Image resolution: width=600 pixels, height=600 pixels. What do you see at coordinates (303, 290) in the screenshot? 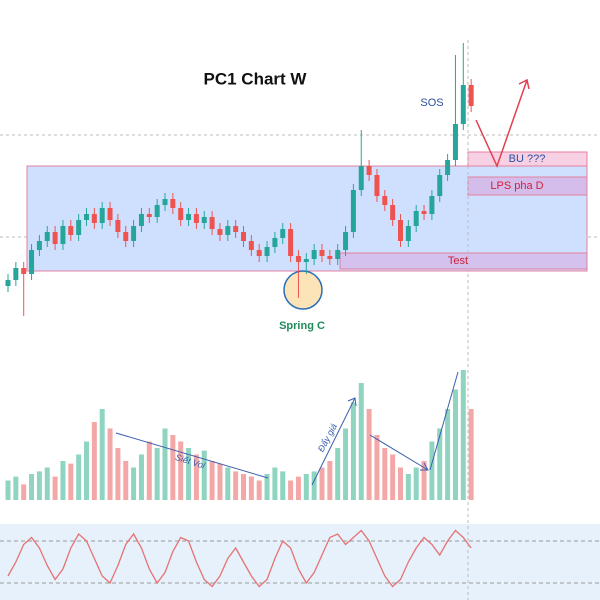
I see `spring-circle` at bounding box center [303, 290].